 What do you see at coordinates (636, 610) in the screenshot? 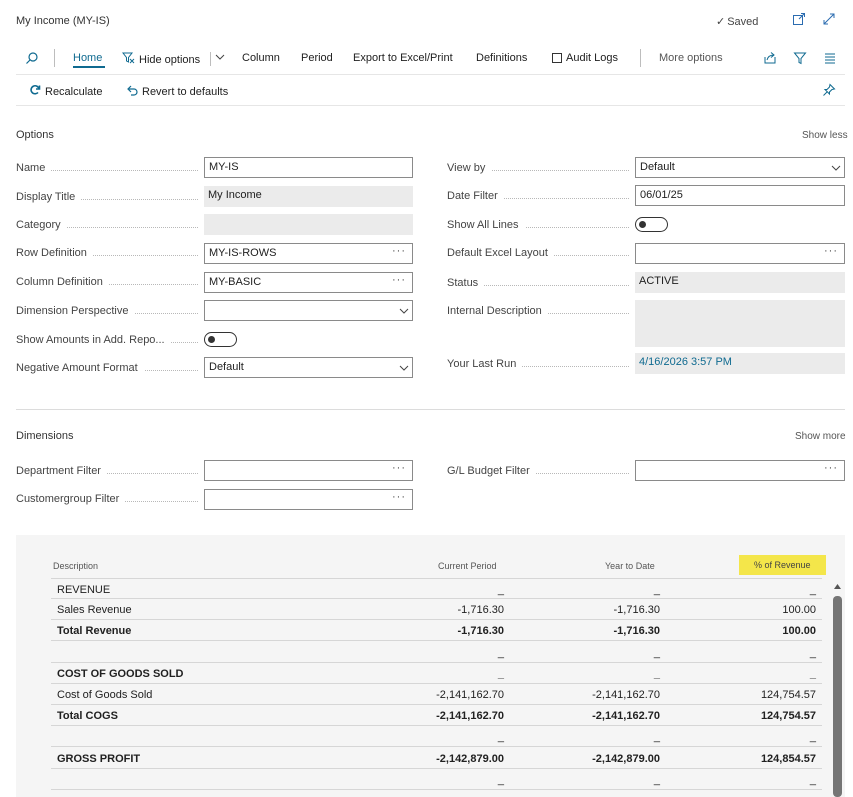
I see `cell-year-to-date: -1,716.30` at bounding box center [636, 610].